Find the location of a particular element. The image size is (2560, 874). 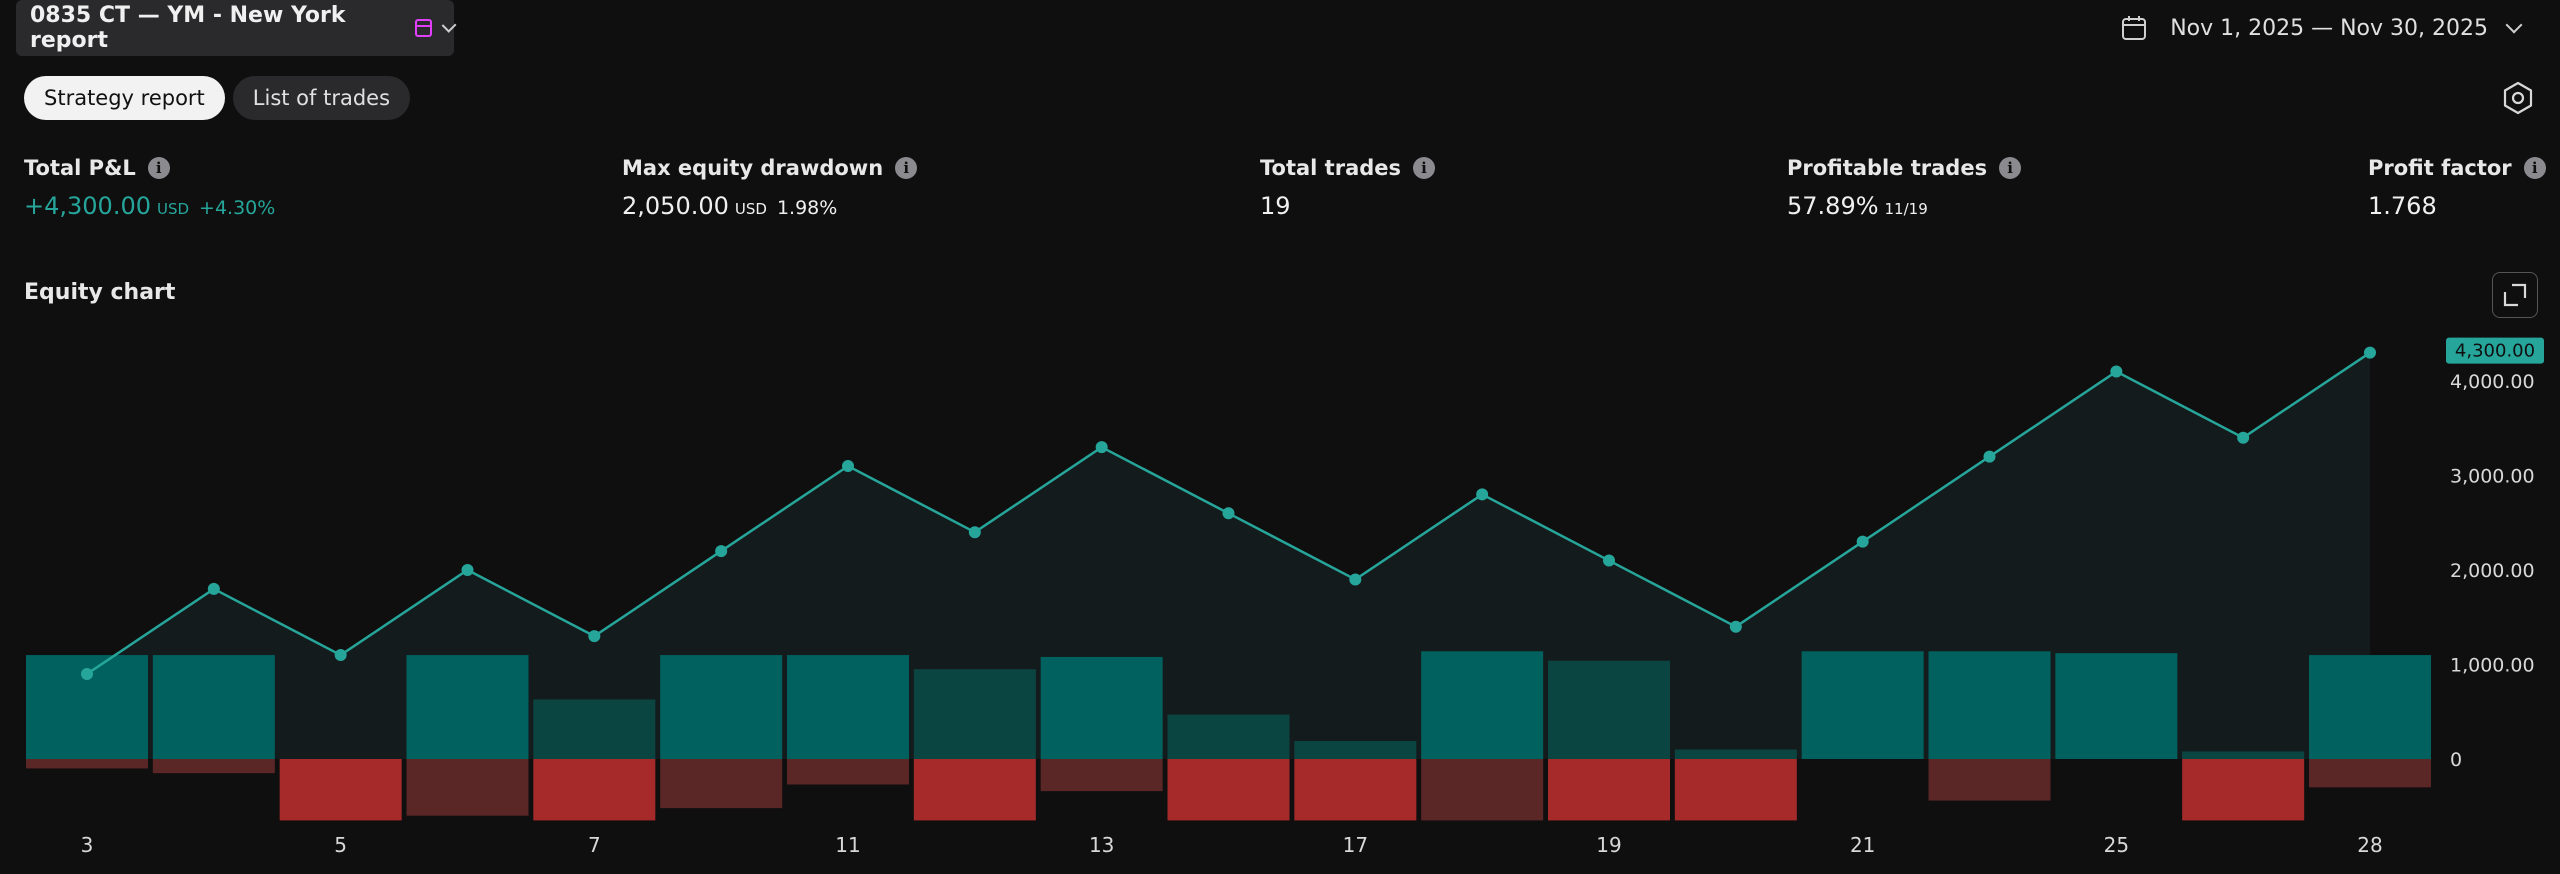

x-tick-label: 5 is located at coordinates (340, 845).